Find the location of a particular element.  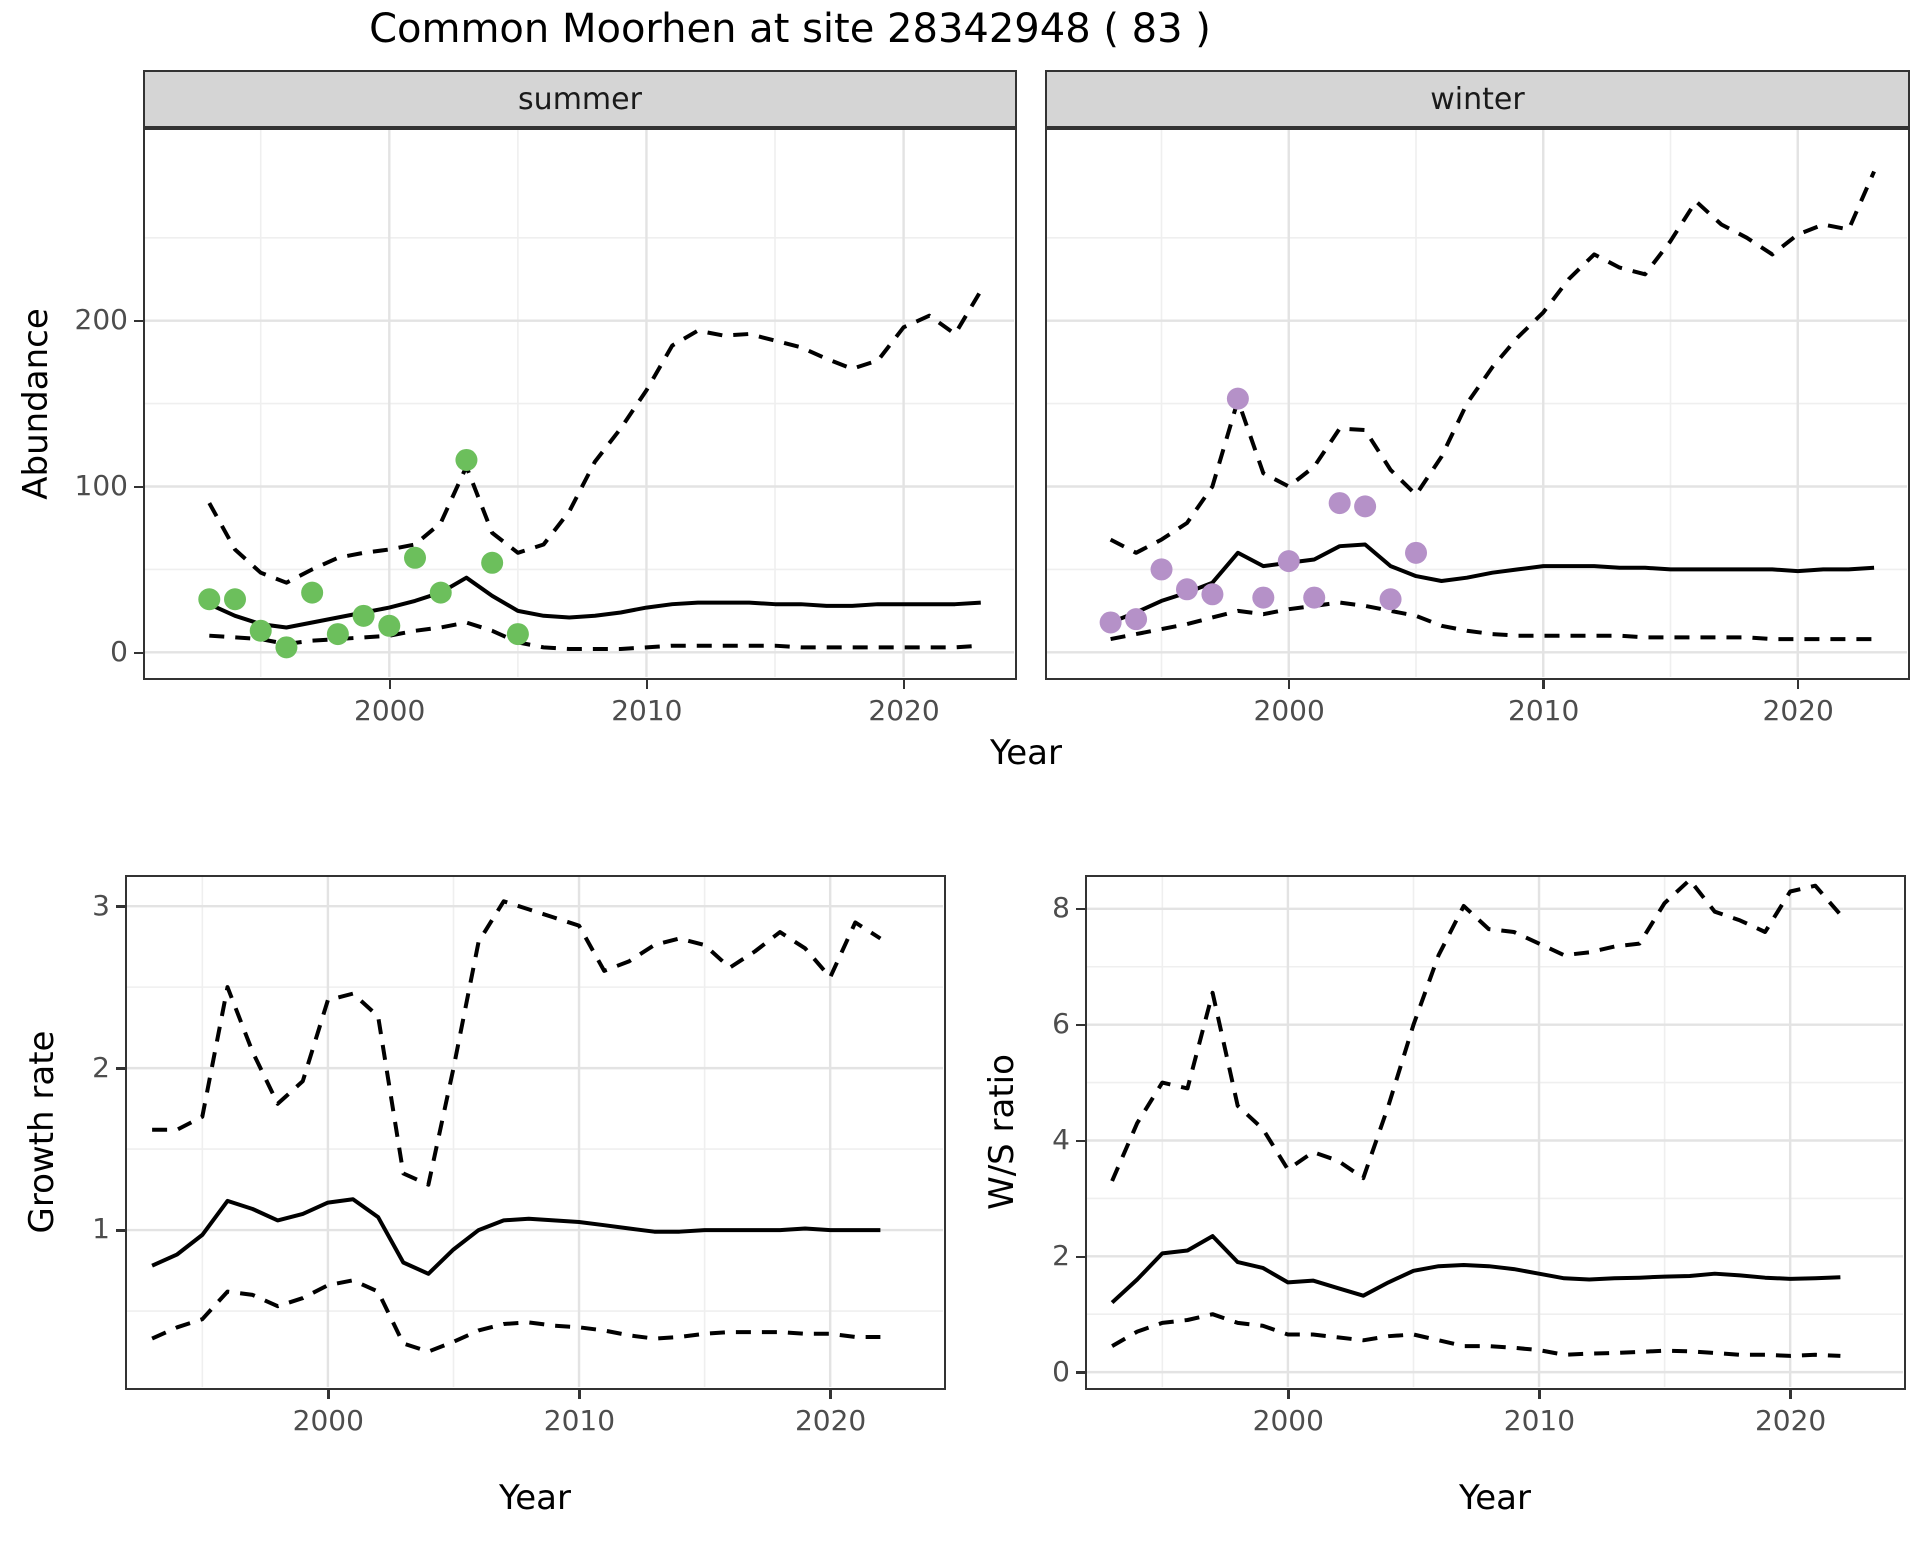

year-axis-title-top: Year is located at coordinates (1026, 753).